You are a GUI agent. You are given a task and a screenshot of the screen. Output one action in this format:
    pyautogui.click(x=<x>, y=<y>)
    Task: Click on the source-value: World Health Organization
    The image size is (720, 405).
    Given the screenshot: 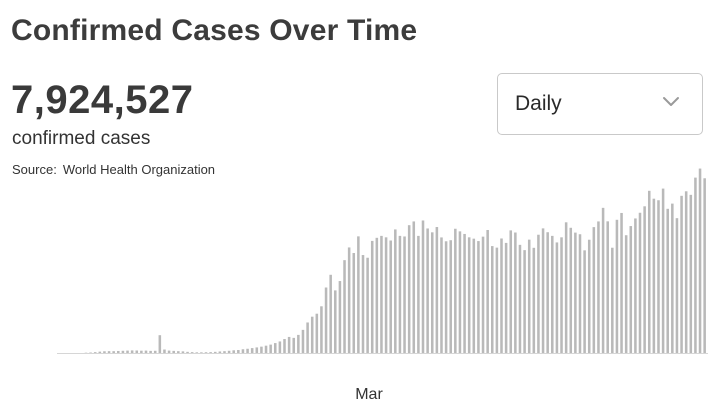 What is the action you would take?
    pyautogui.click(x=139, y=169)
    